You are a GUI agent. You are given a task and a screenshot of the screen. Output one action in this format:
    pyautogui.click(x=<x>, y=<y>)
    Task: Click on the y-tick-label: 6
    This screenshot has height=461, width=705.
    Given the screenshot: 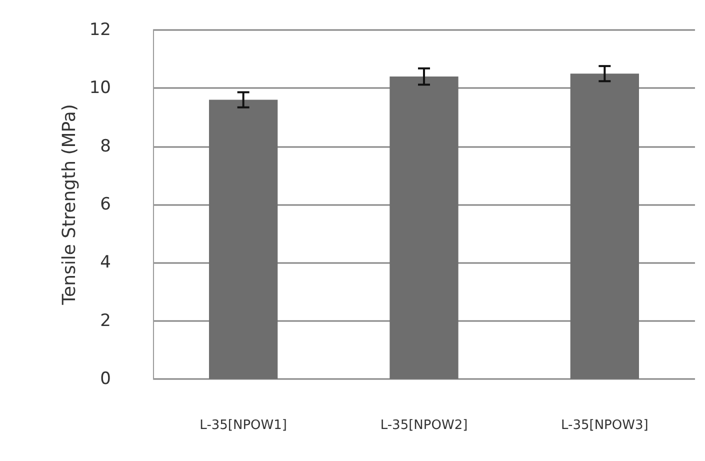 What is the action you would take?
    pyautogui.click(x=105, y=204)
    